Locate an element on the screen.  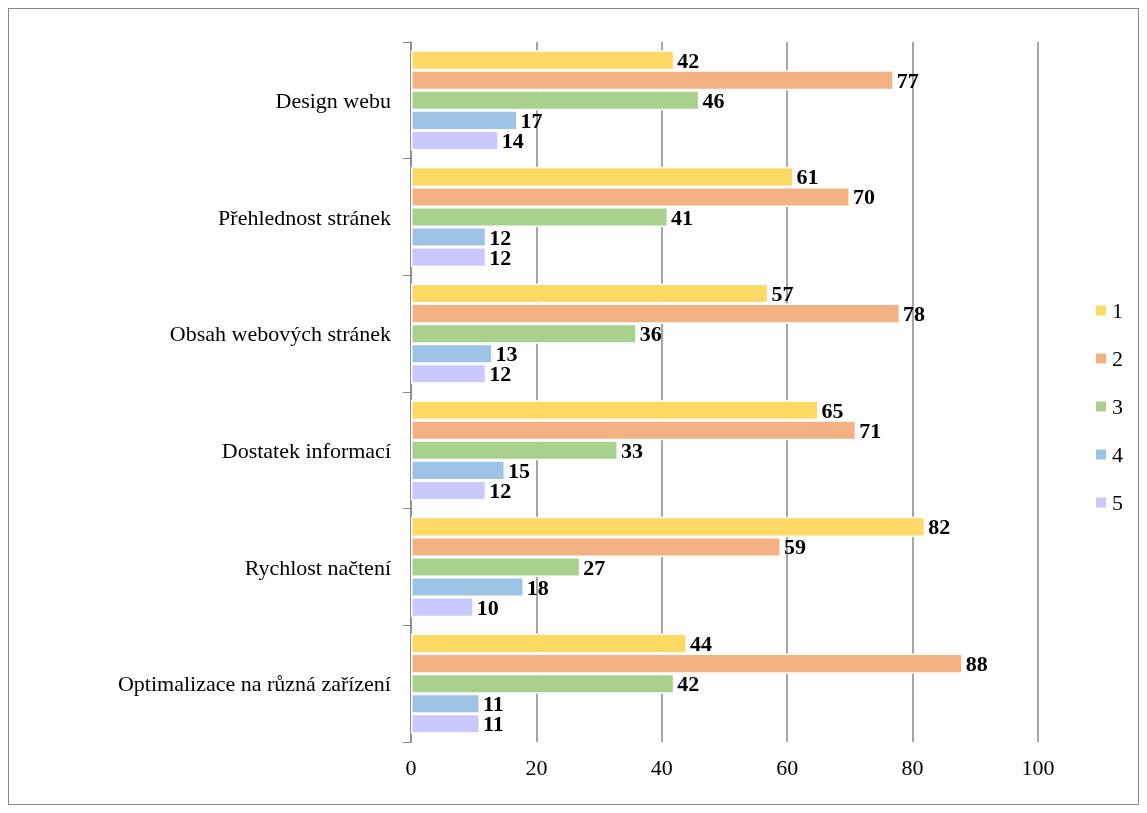
data-label: 61 is located at coordinates (807, 177).